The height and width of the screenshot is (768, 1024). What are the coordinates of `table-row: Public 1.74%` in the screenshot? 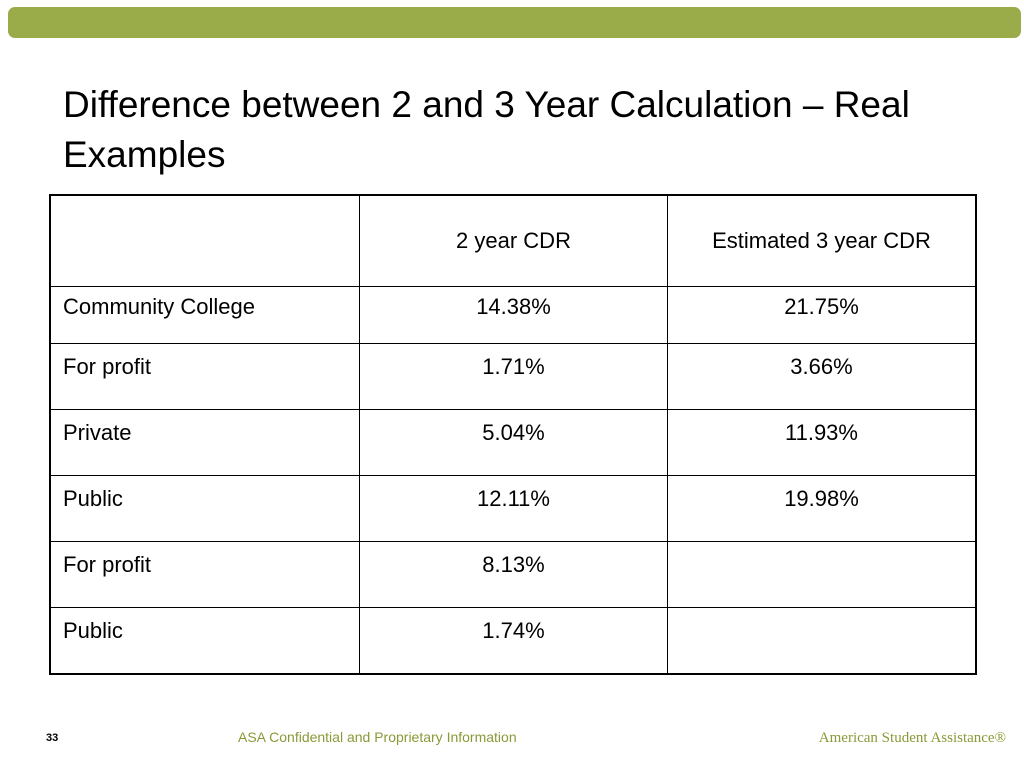 It's located at (513, 640).